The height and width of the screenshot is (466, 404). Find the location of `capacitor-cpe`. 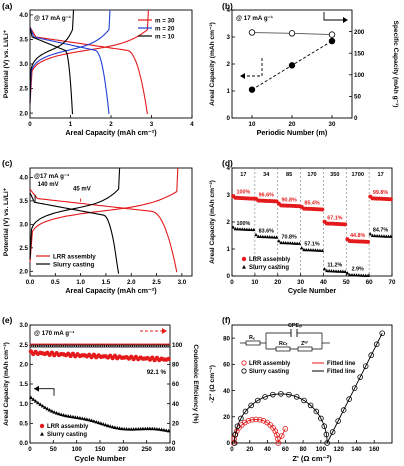

capacitor-cpe is located at coordinates (294, 333).